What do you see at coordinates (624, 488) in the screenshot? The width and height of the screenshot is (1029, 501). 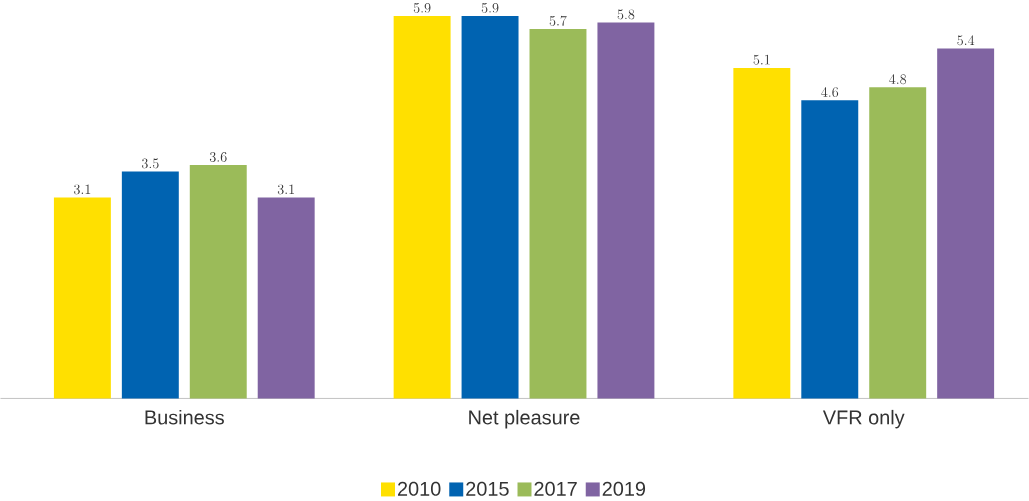 I see `legend-label: 2019` at bounding box center [624, 488].